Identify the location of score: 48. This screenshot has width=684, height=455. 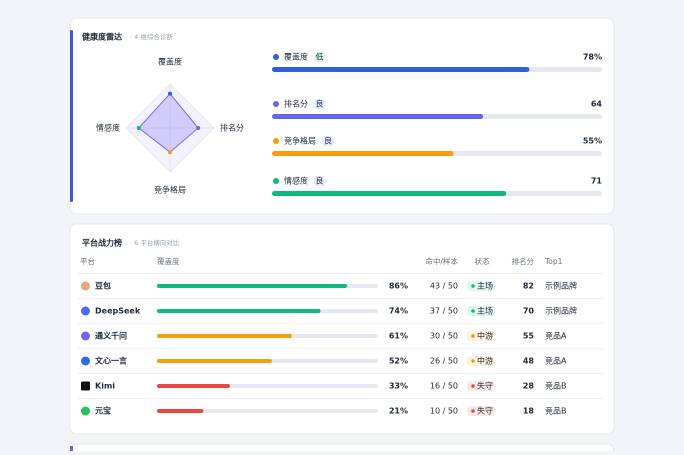
(529, 361).